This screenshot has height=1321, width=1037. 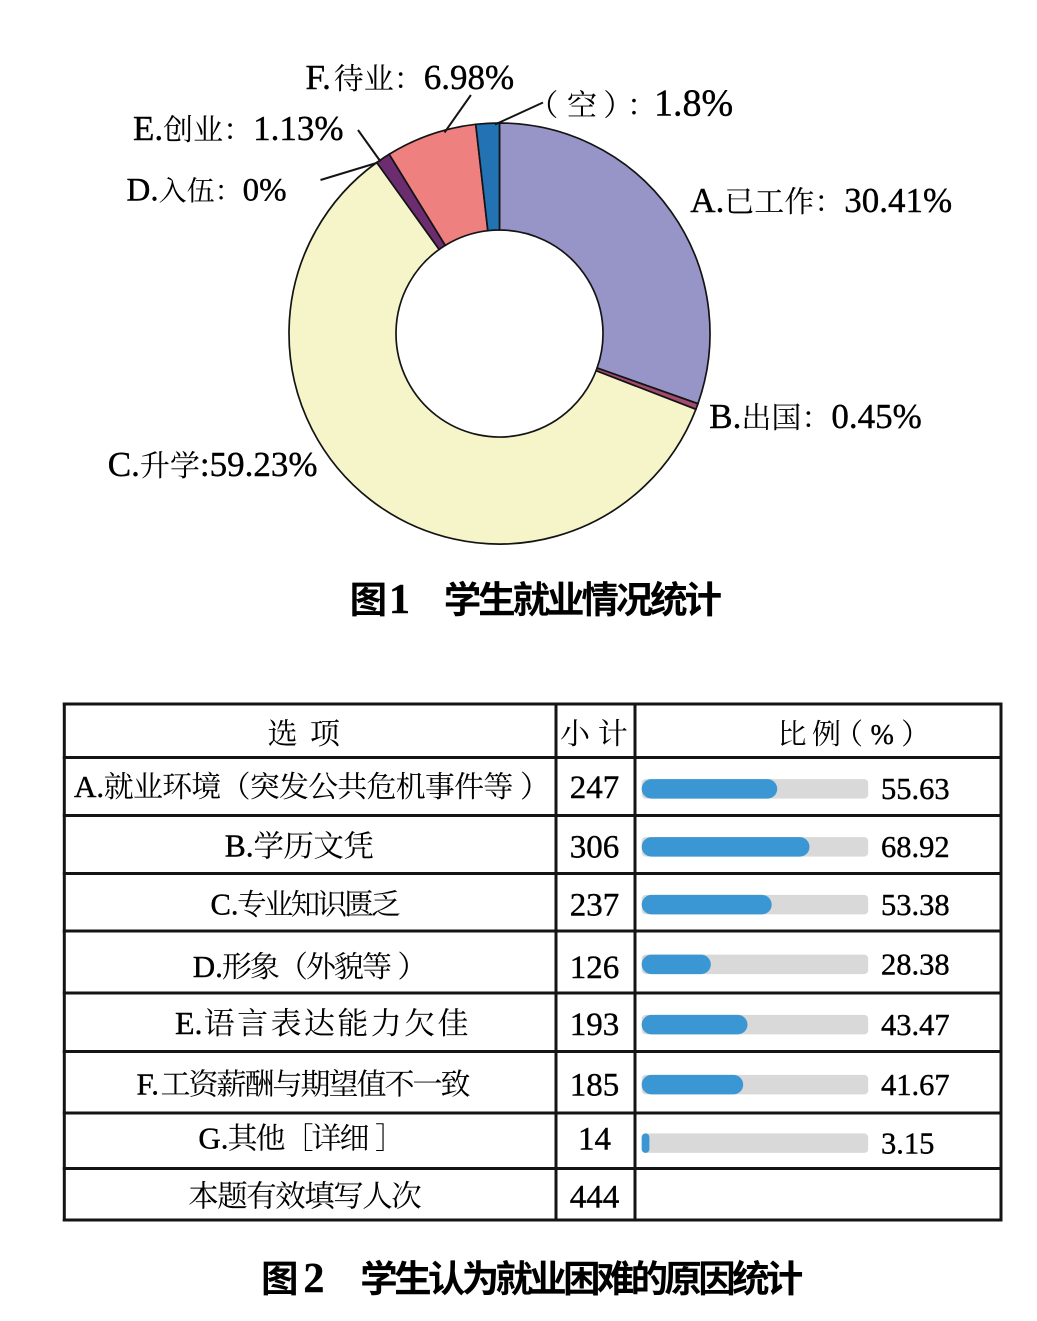 What do you see at coordinates (259, 464) in the screenshot?
I see `svg-text: :59.23%` at bounding box center [259, 464].